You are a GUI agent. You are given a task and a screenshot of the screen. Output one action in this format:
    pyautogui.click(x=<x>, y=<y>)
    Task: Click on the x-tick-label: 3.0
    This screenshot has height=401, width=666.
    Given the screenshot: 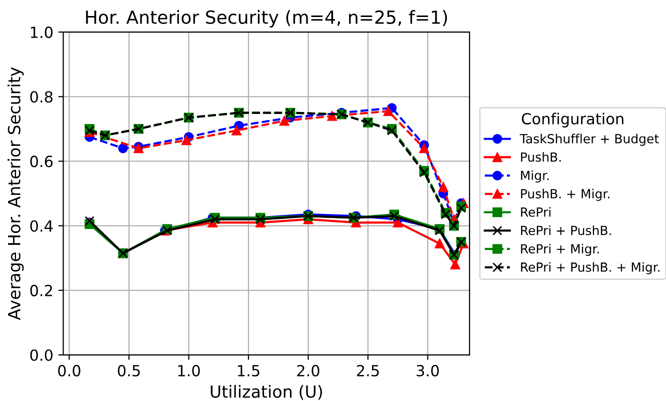 What is the action you would take?
    pyautogui.click(x=427, y=370)
    